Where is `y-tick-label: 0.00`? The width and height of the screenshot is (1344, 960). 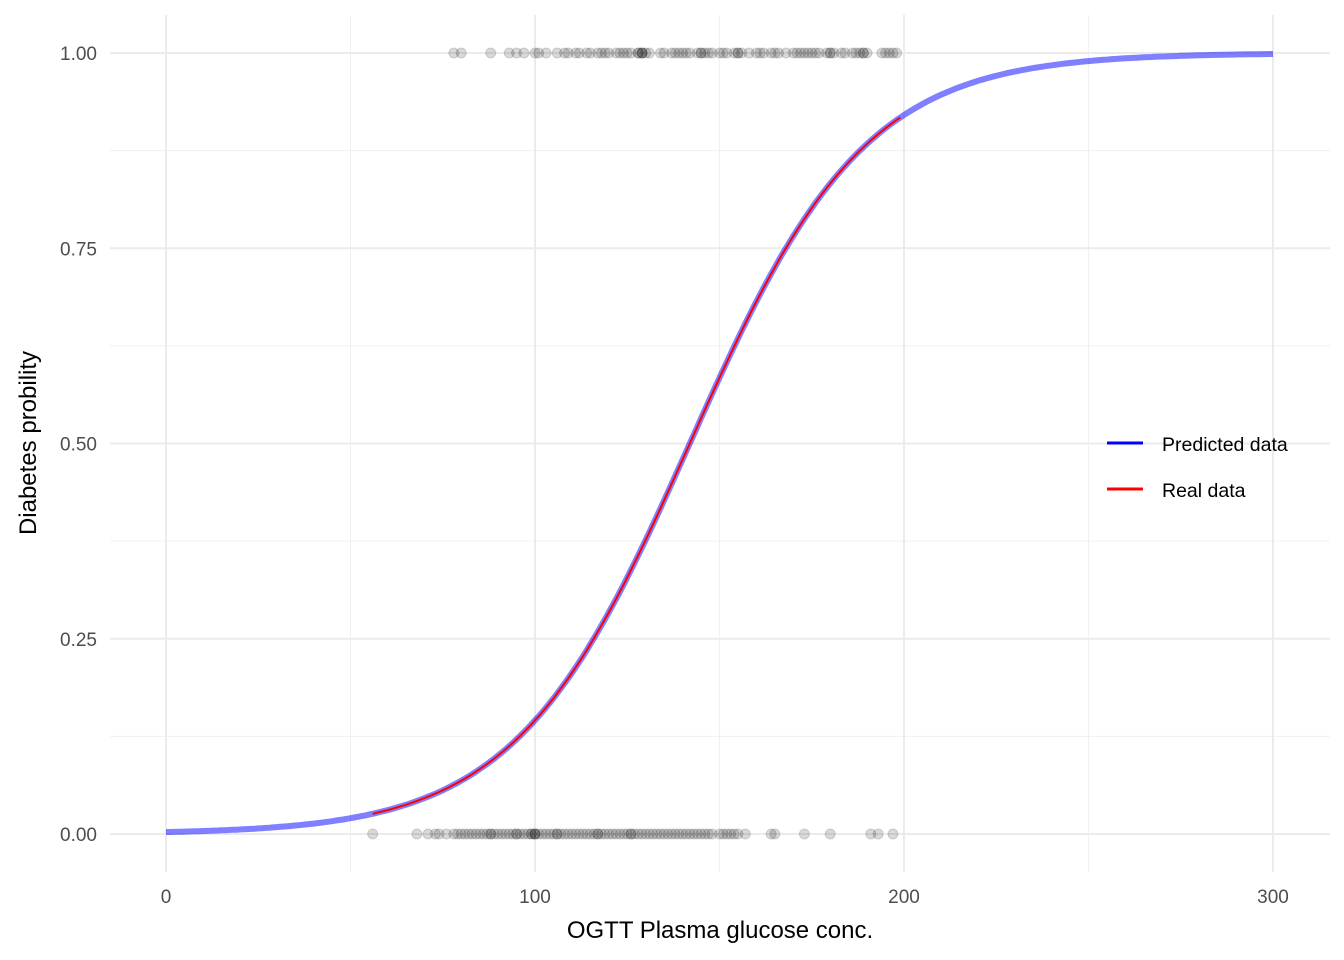
y-tick-label: 0.00 is located at coordinates (78, 835).